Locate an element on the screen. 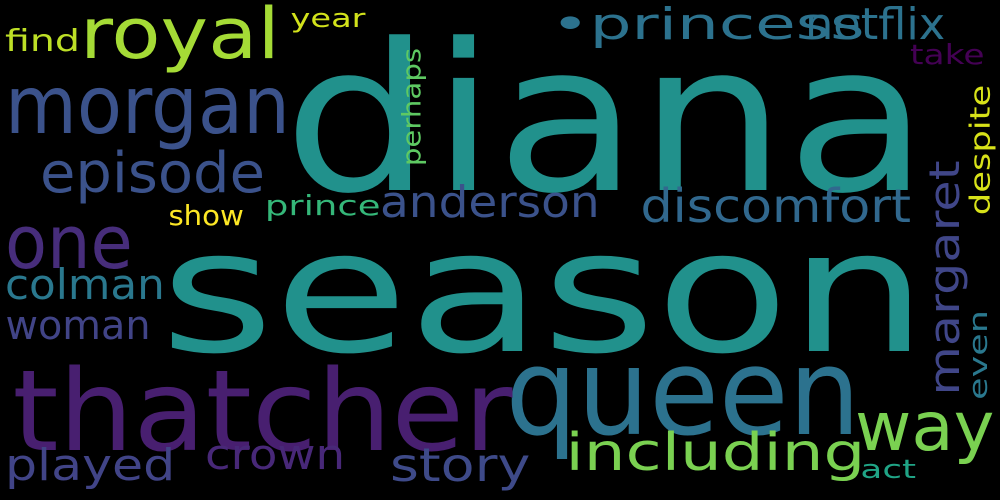  word-anderson: anderson is located at coordinates (490, 202).